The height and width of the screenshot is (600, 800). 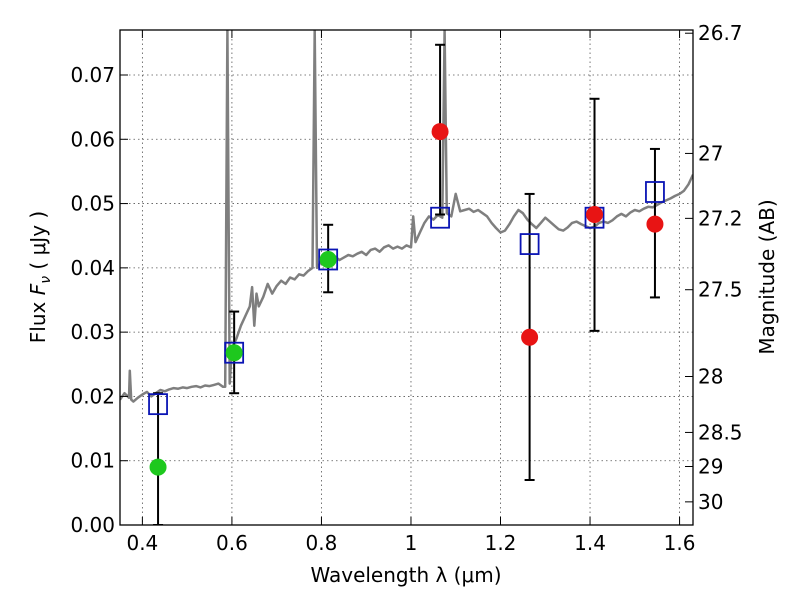 I want to click on x-tick-label: 1.6, so click(x=680, y=543).